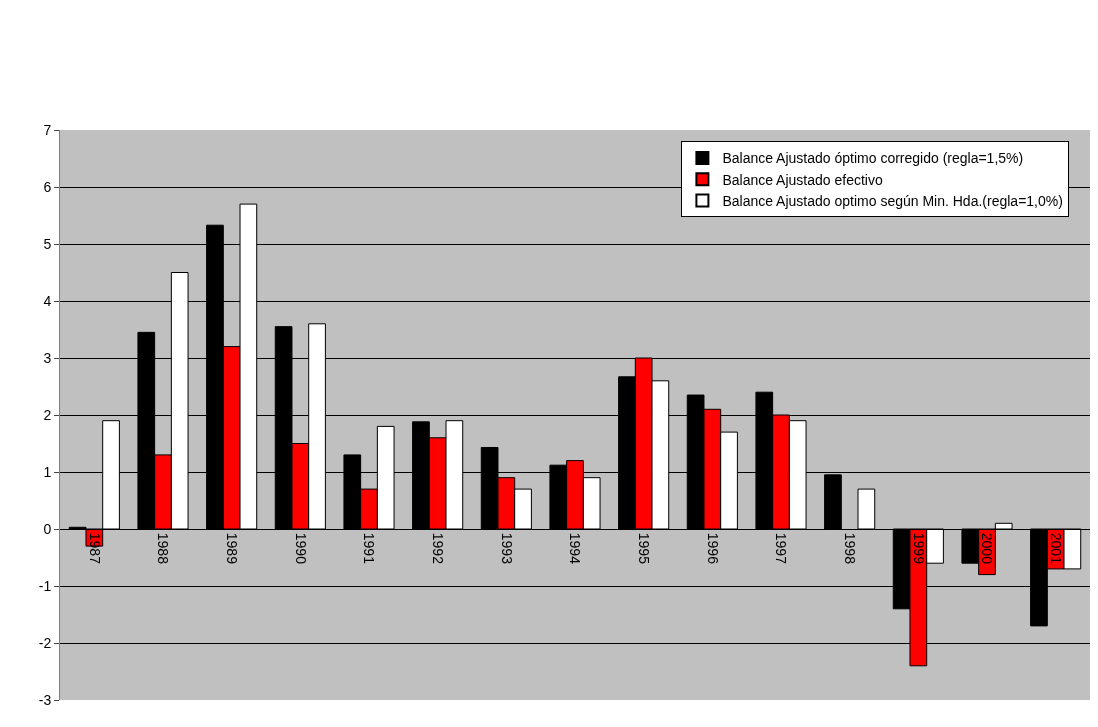  I want to click on y-tick-label: 2, so click(47, 414).